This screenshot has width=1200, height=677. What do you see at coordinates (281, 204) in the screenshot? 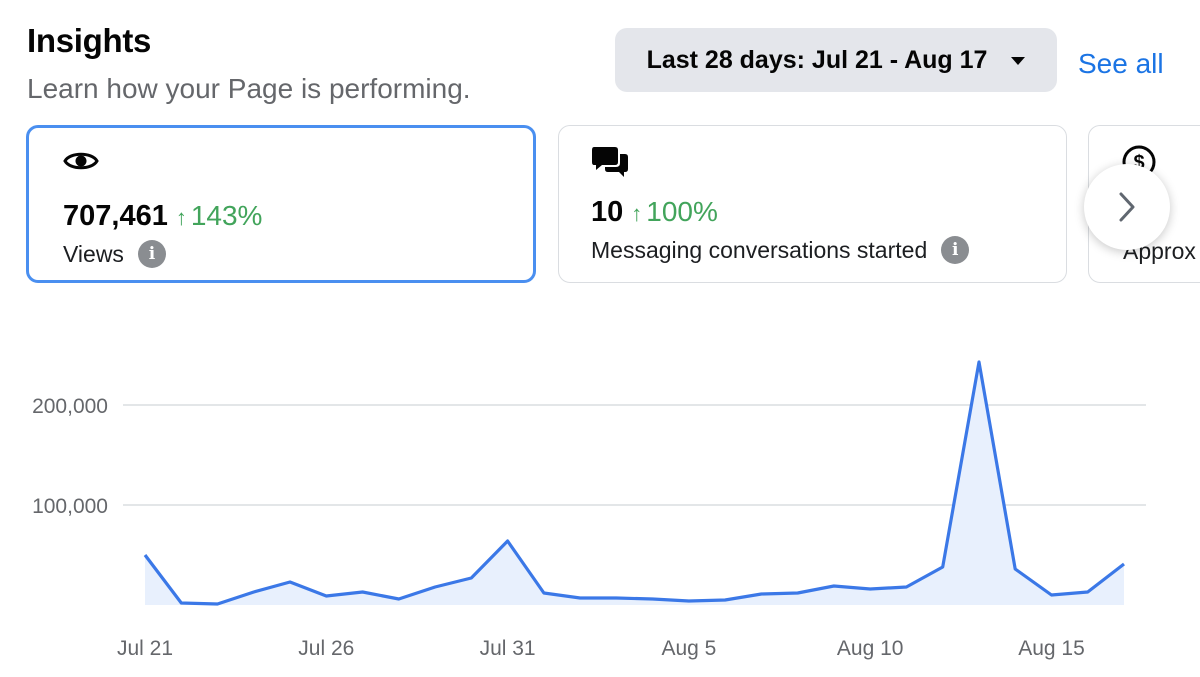
I see `views-card: 707,461 ↑ 143% Views i` at bounding box center [281, 204].